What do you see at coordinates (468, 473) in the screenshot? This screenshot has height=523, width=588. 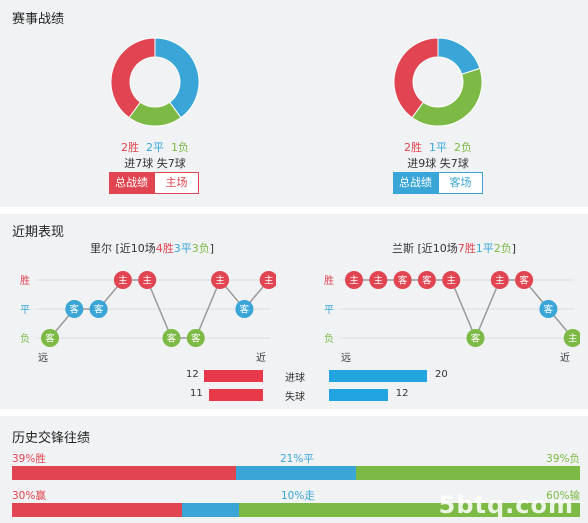 I see `h2h-loss-segment` at bounding box center [468, 473].